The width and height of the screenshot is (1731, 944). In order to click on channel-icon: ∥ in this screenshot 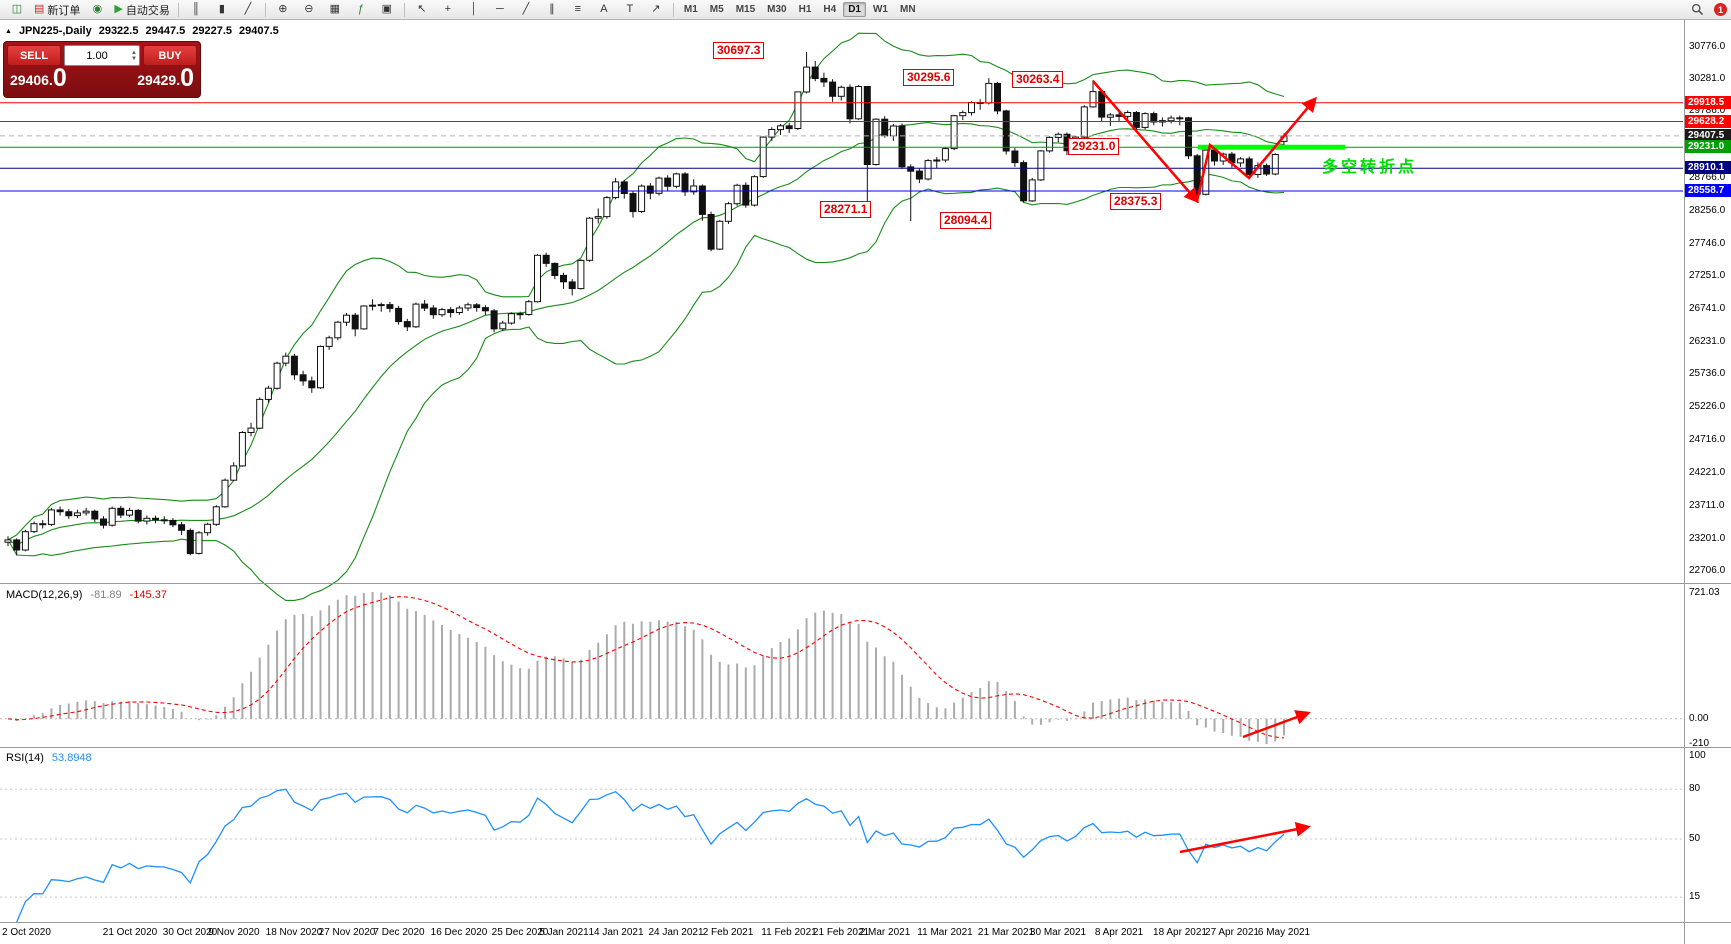, I will do `click(552, 10)`.